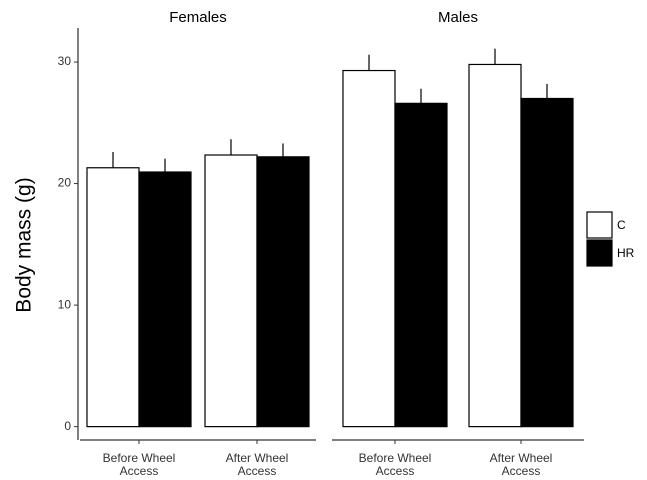 The width and height of the screenshot is (647, 480). Describe the element at coordinates (65, 61) in the screenshot. I see `y-tick-label: 30` at that location.